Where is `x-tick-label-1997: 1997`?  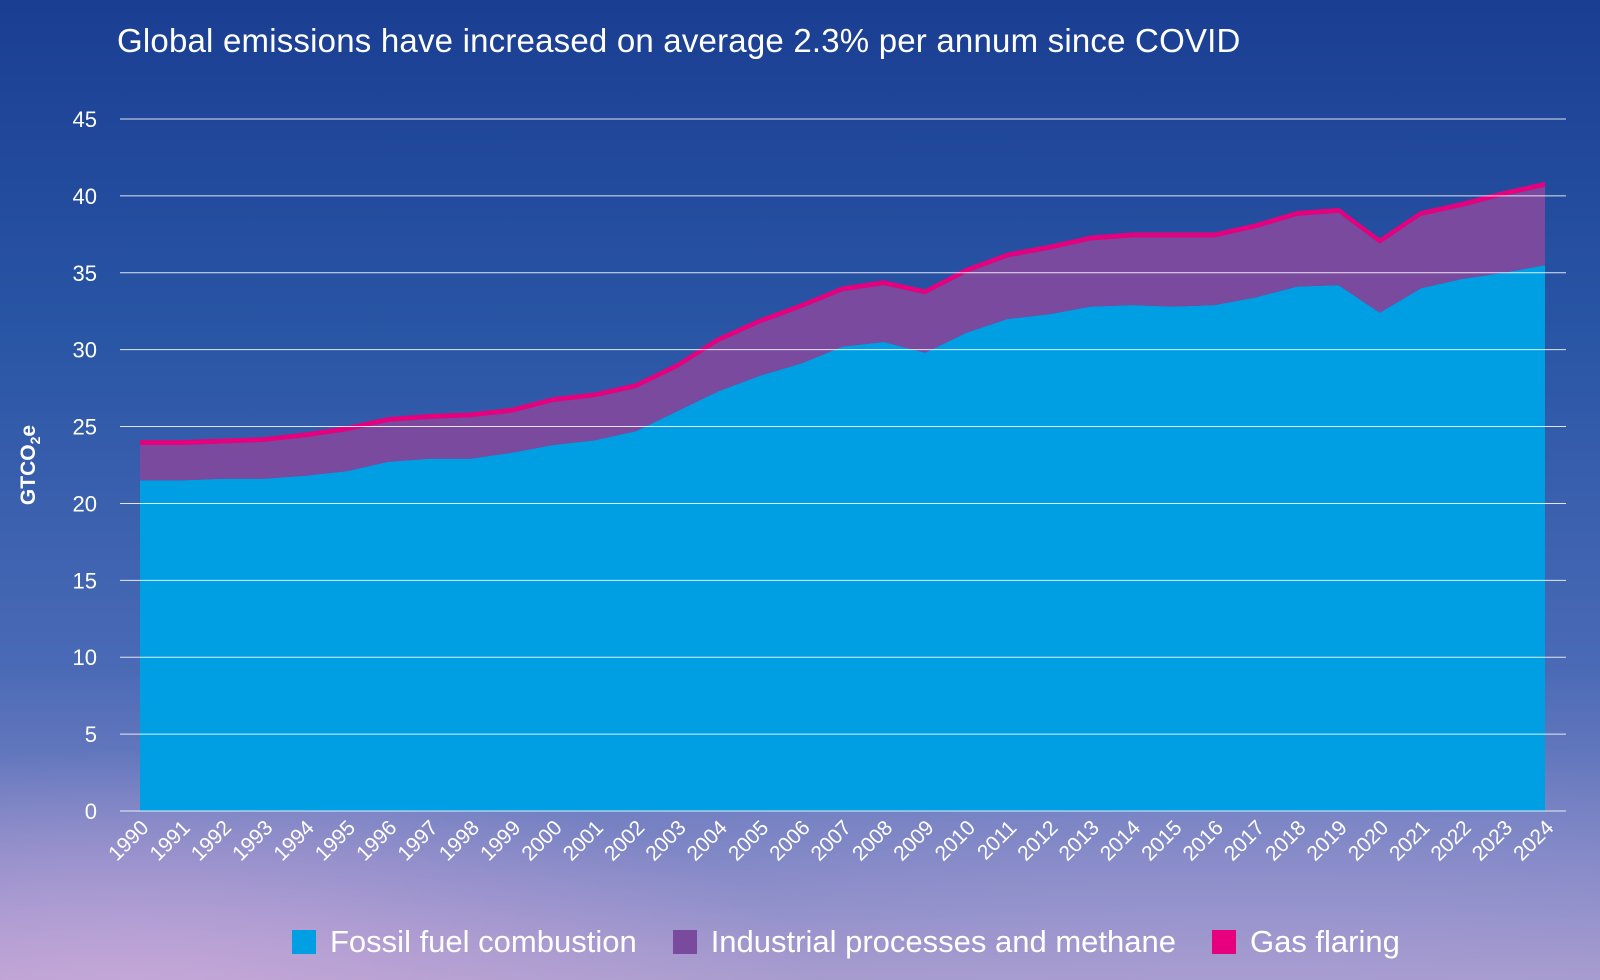
x-tick-label-1997: 1997 is located at coordinates (417, 840).